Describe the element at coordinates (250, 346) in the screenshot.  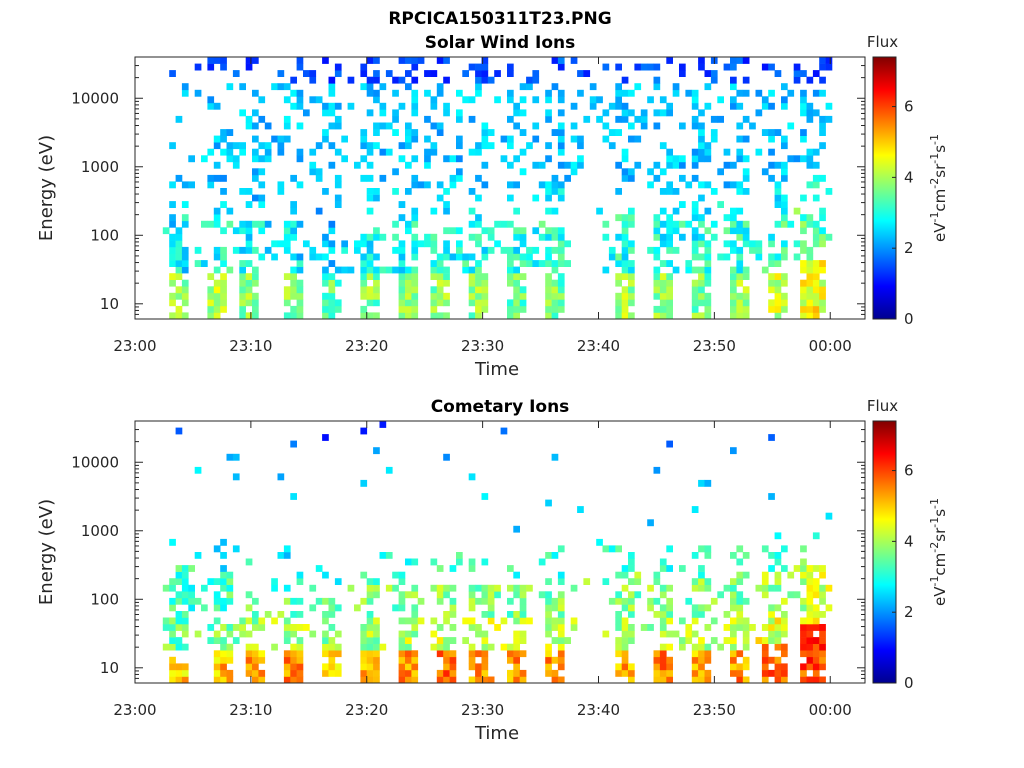
I see `x-tick-label: 23:10` at that location.